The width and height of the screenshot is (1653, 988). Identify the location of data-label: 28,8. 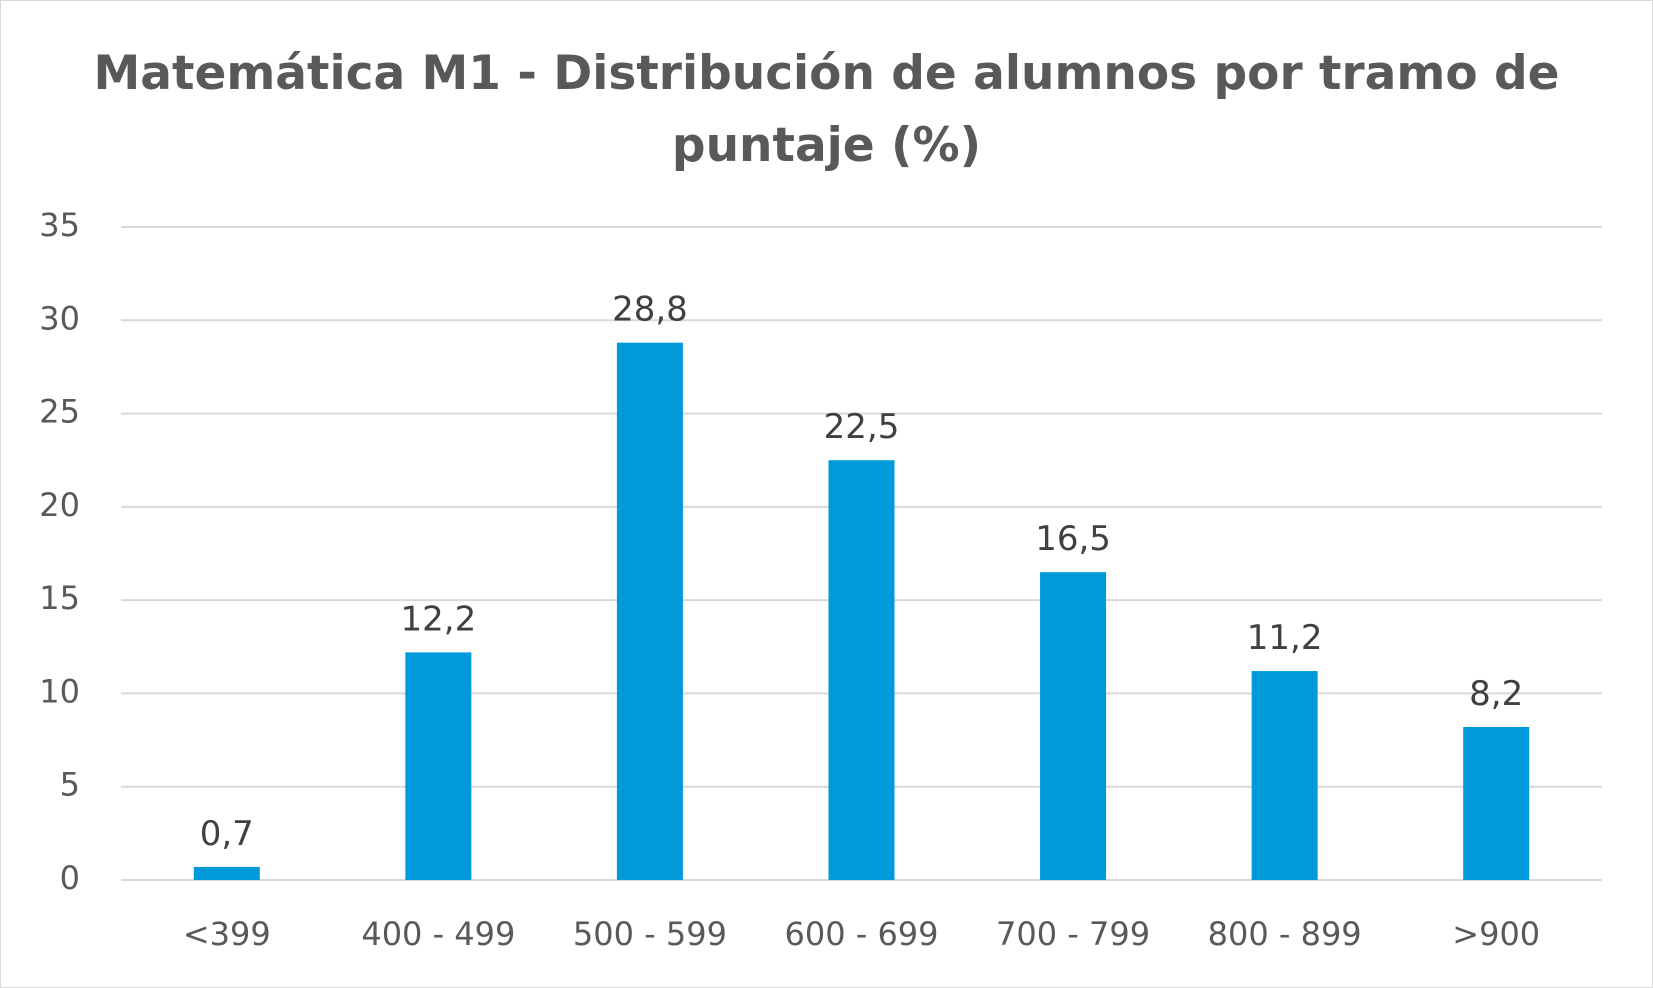
(650, 310).